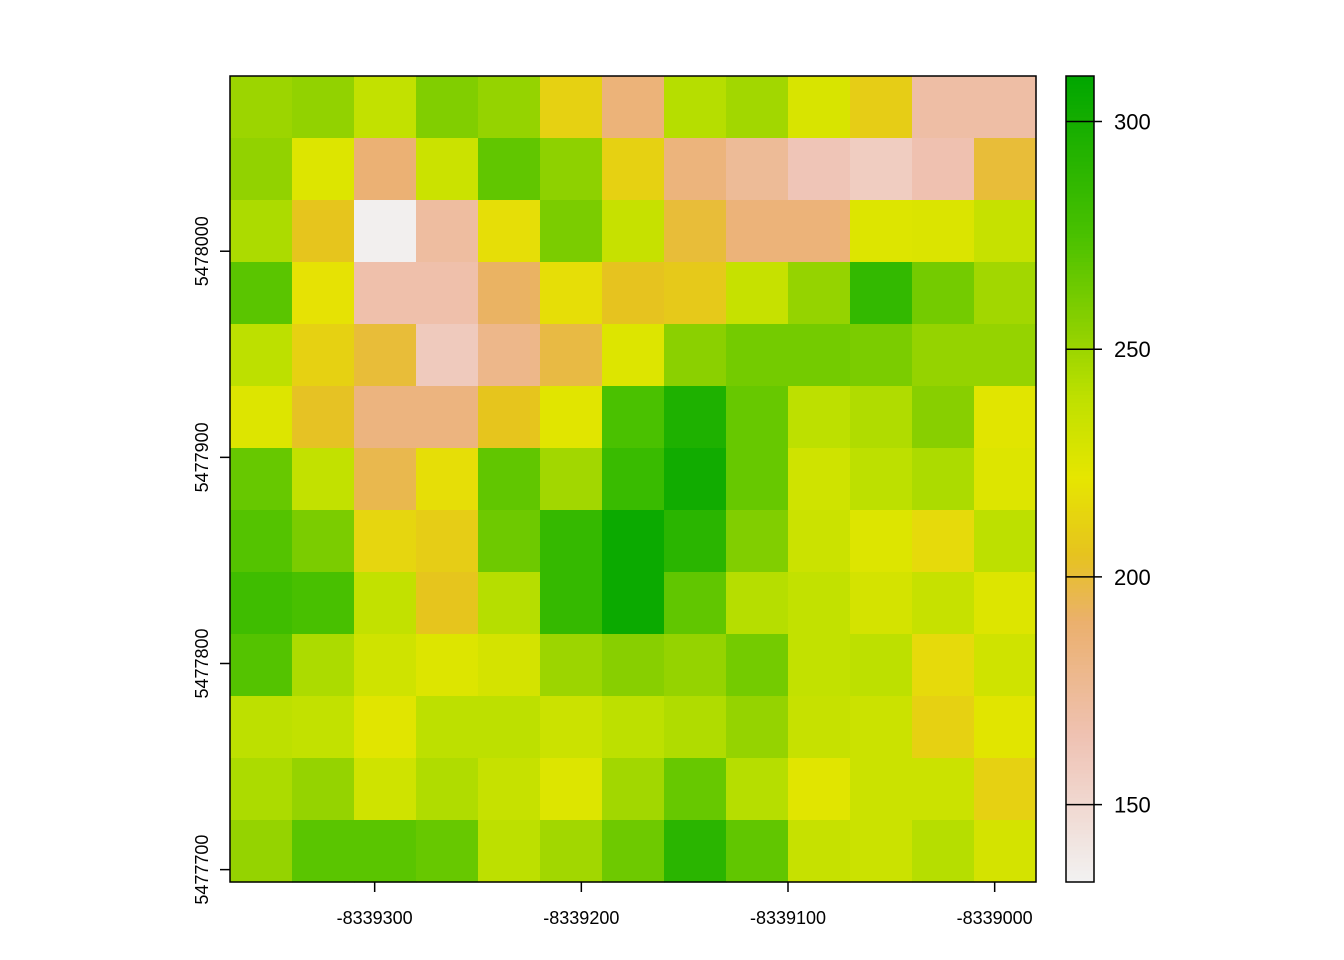 This screenshot has width=1344, height=960. What do you see at coordinates (1080, 479) in the screenshot?
I see `colorbar-frame` at bounding box center [1080, 479].